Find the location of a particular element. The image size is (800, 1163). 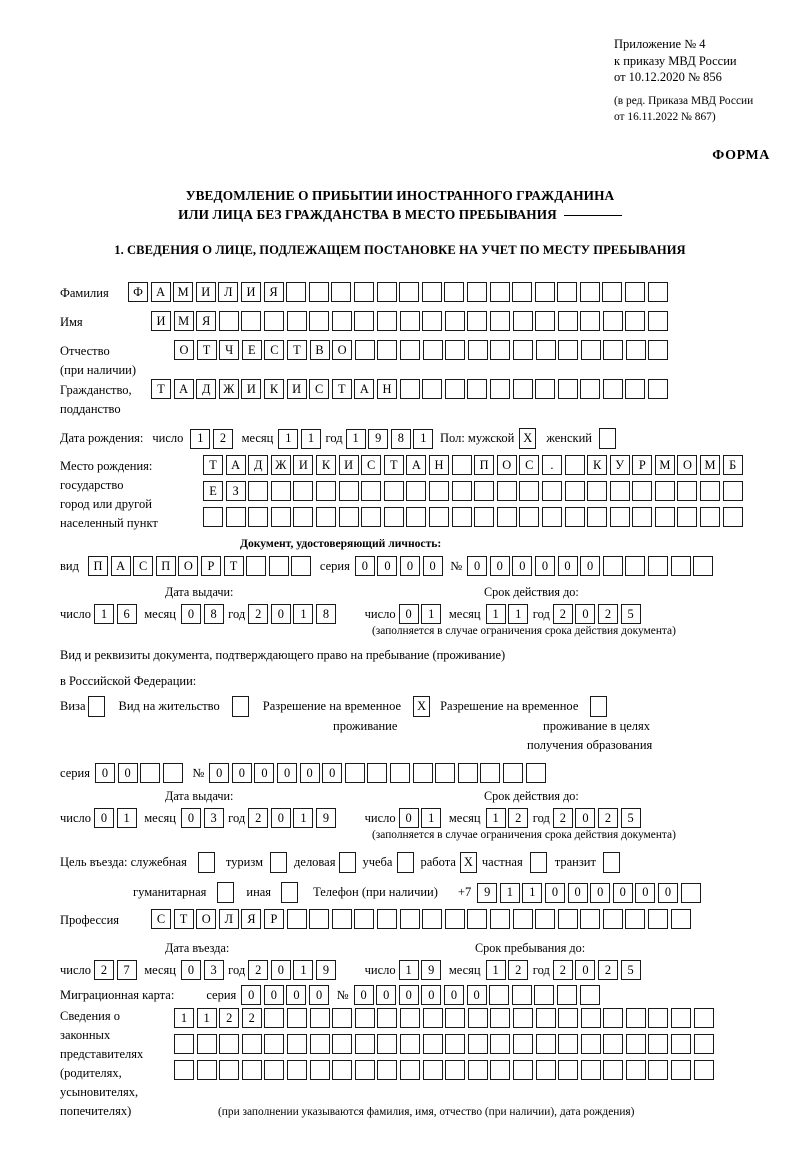

char-box: Р is located at coordinates (642, 465).